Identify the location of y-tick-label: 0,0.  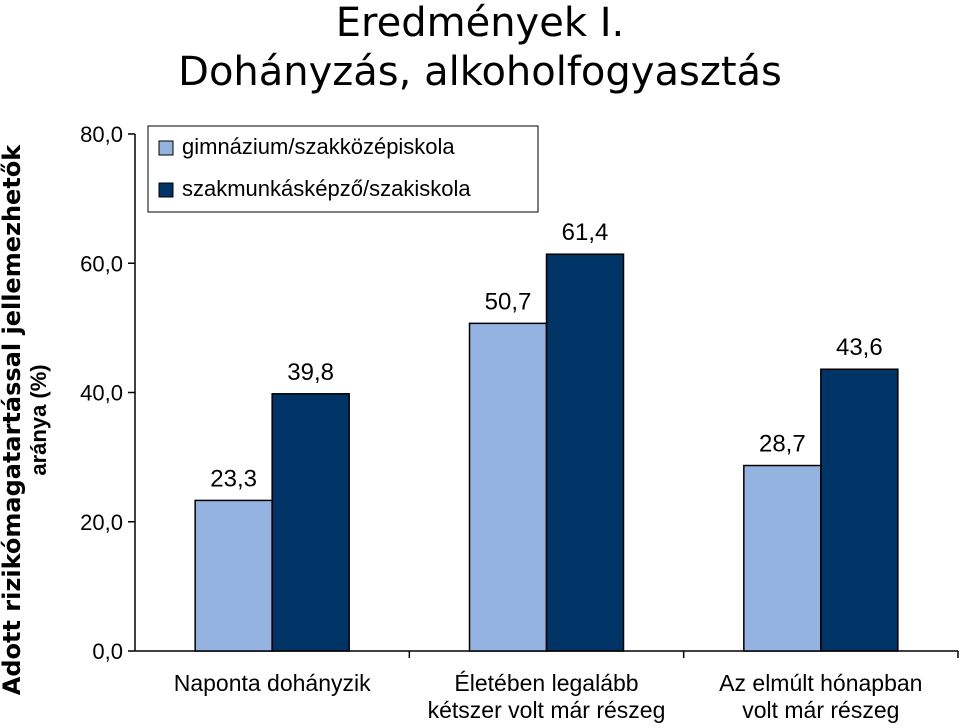
(107, 651).